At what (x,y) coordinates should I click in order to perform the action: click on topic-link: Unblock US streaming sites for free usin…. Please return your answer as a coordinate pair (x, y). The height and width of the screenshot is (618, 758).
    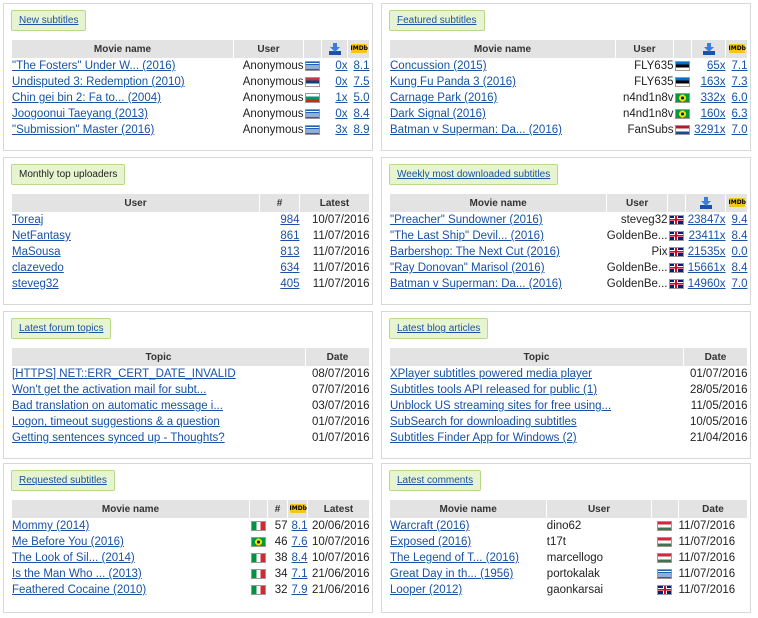
    Looking at the image, I should click on (501, 406).